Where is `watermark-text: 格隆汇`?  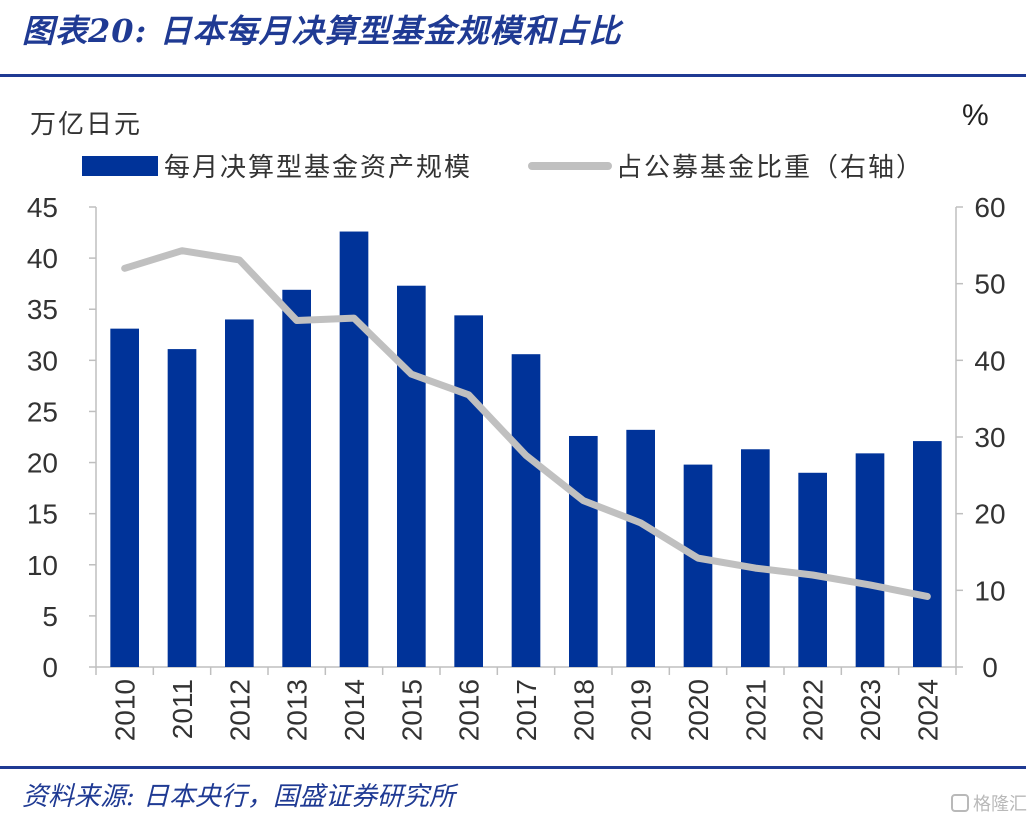 watermark-text: 格隆汇 is located at coordinates (1000, 804).